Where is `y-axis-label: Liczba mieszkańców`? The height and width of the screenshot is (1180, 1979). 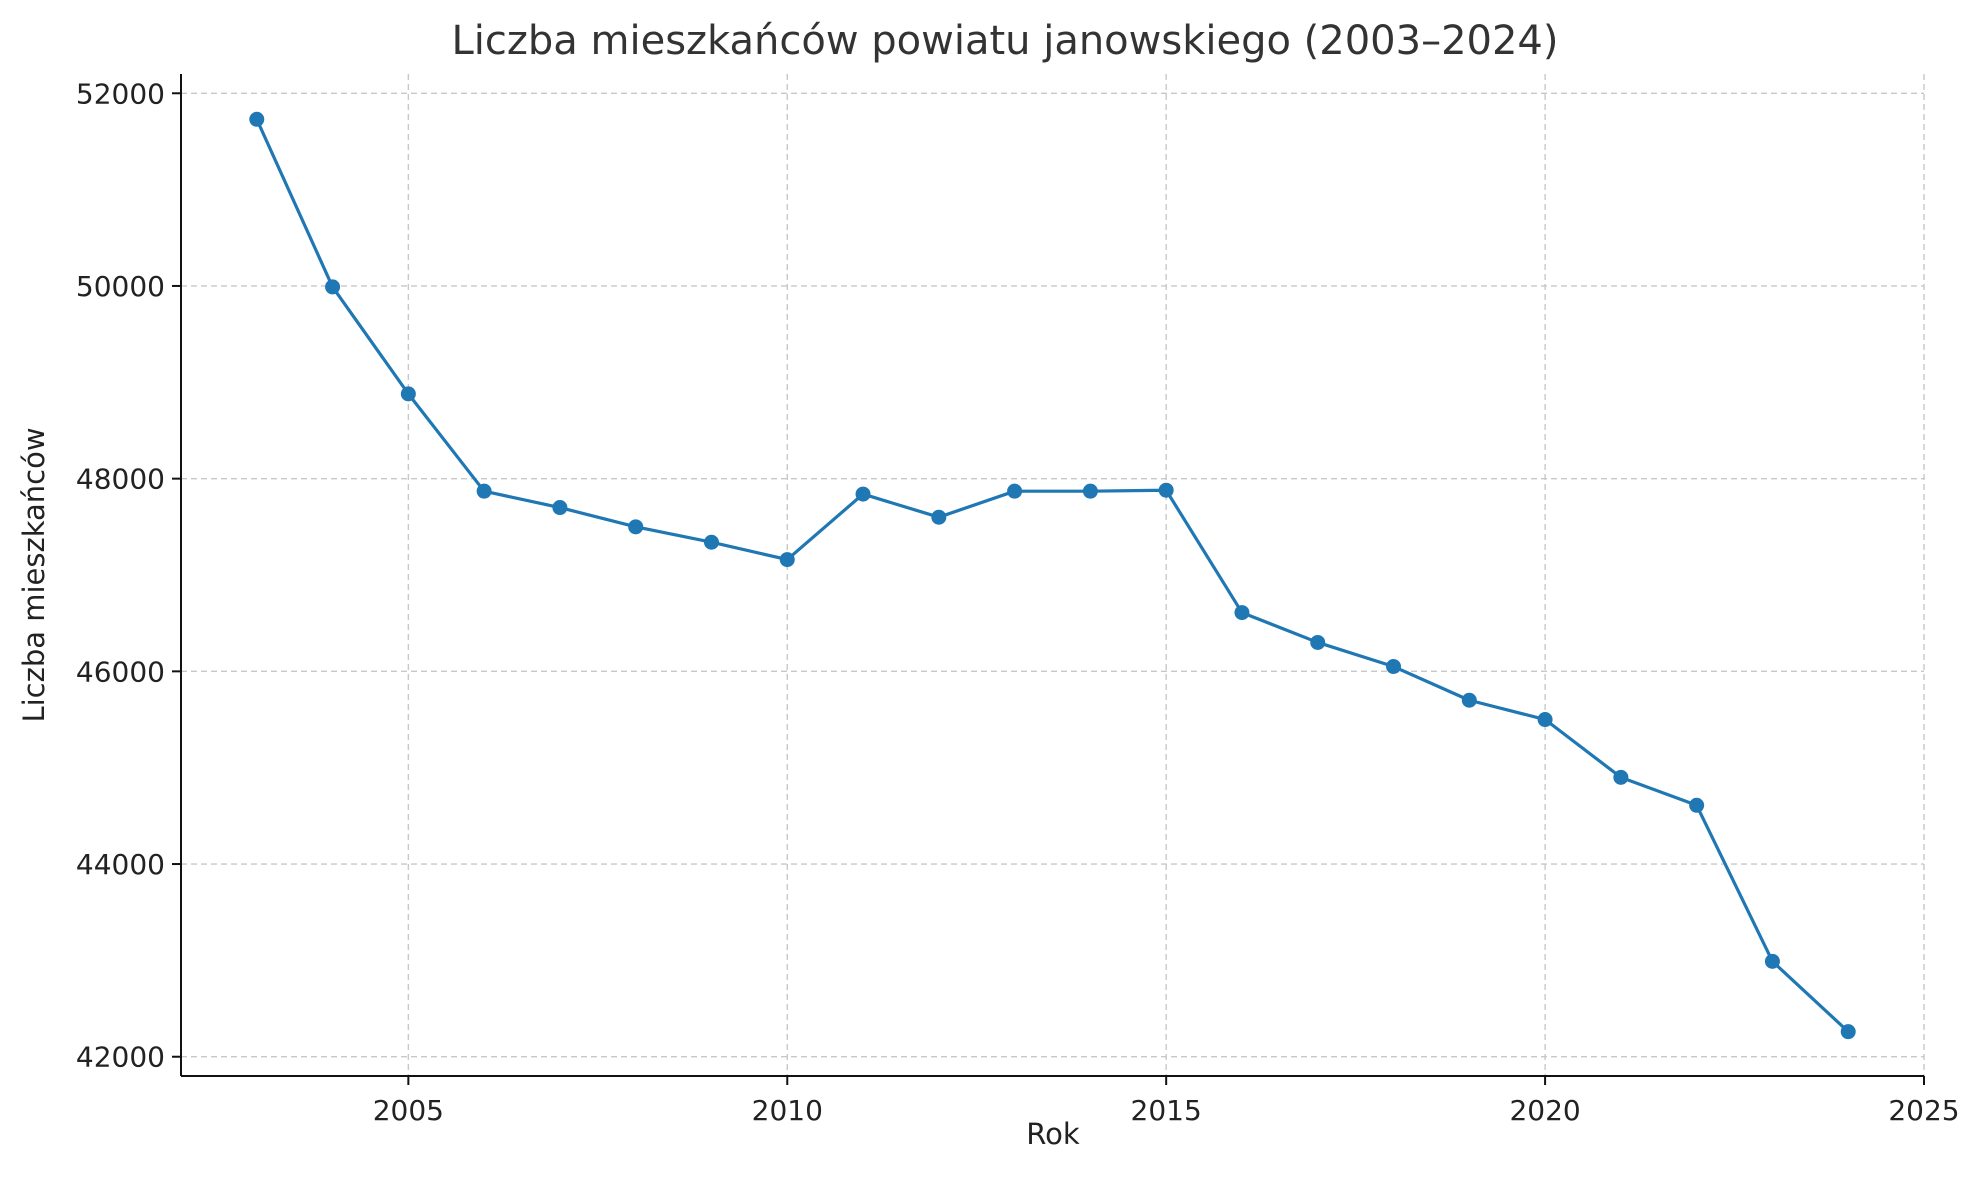
y-axis-label: Liczba mieszkańców is located at coordinates (34, 574).